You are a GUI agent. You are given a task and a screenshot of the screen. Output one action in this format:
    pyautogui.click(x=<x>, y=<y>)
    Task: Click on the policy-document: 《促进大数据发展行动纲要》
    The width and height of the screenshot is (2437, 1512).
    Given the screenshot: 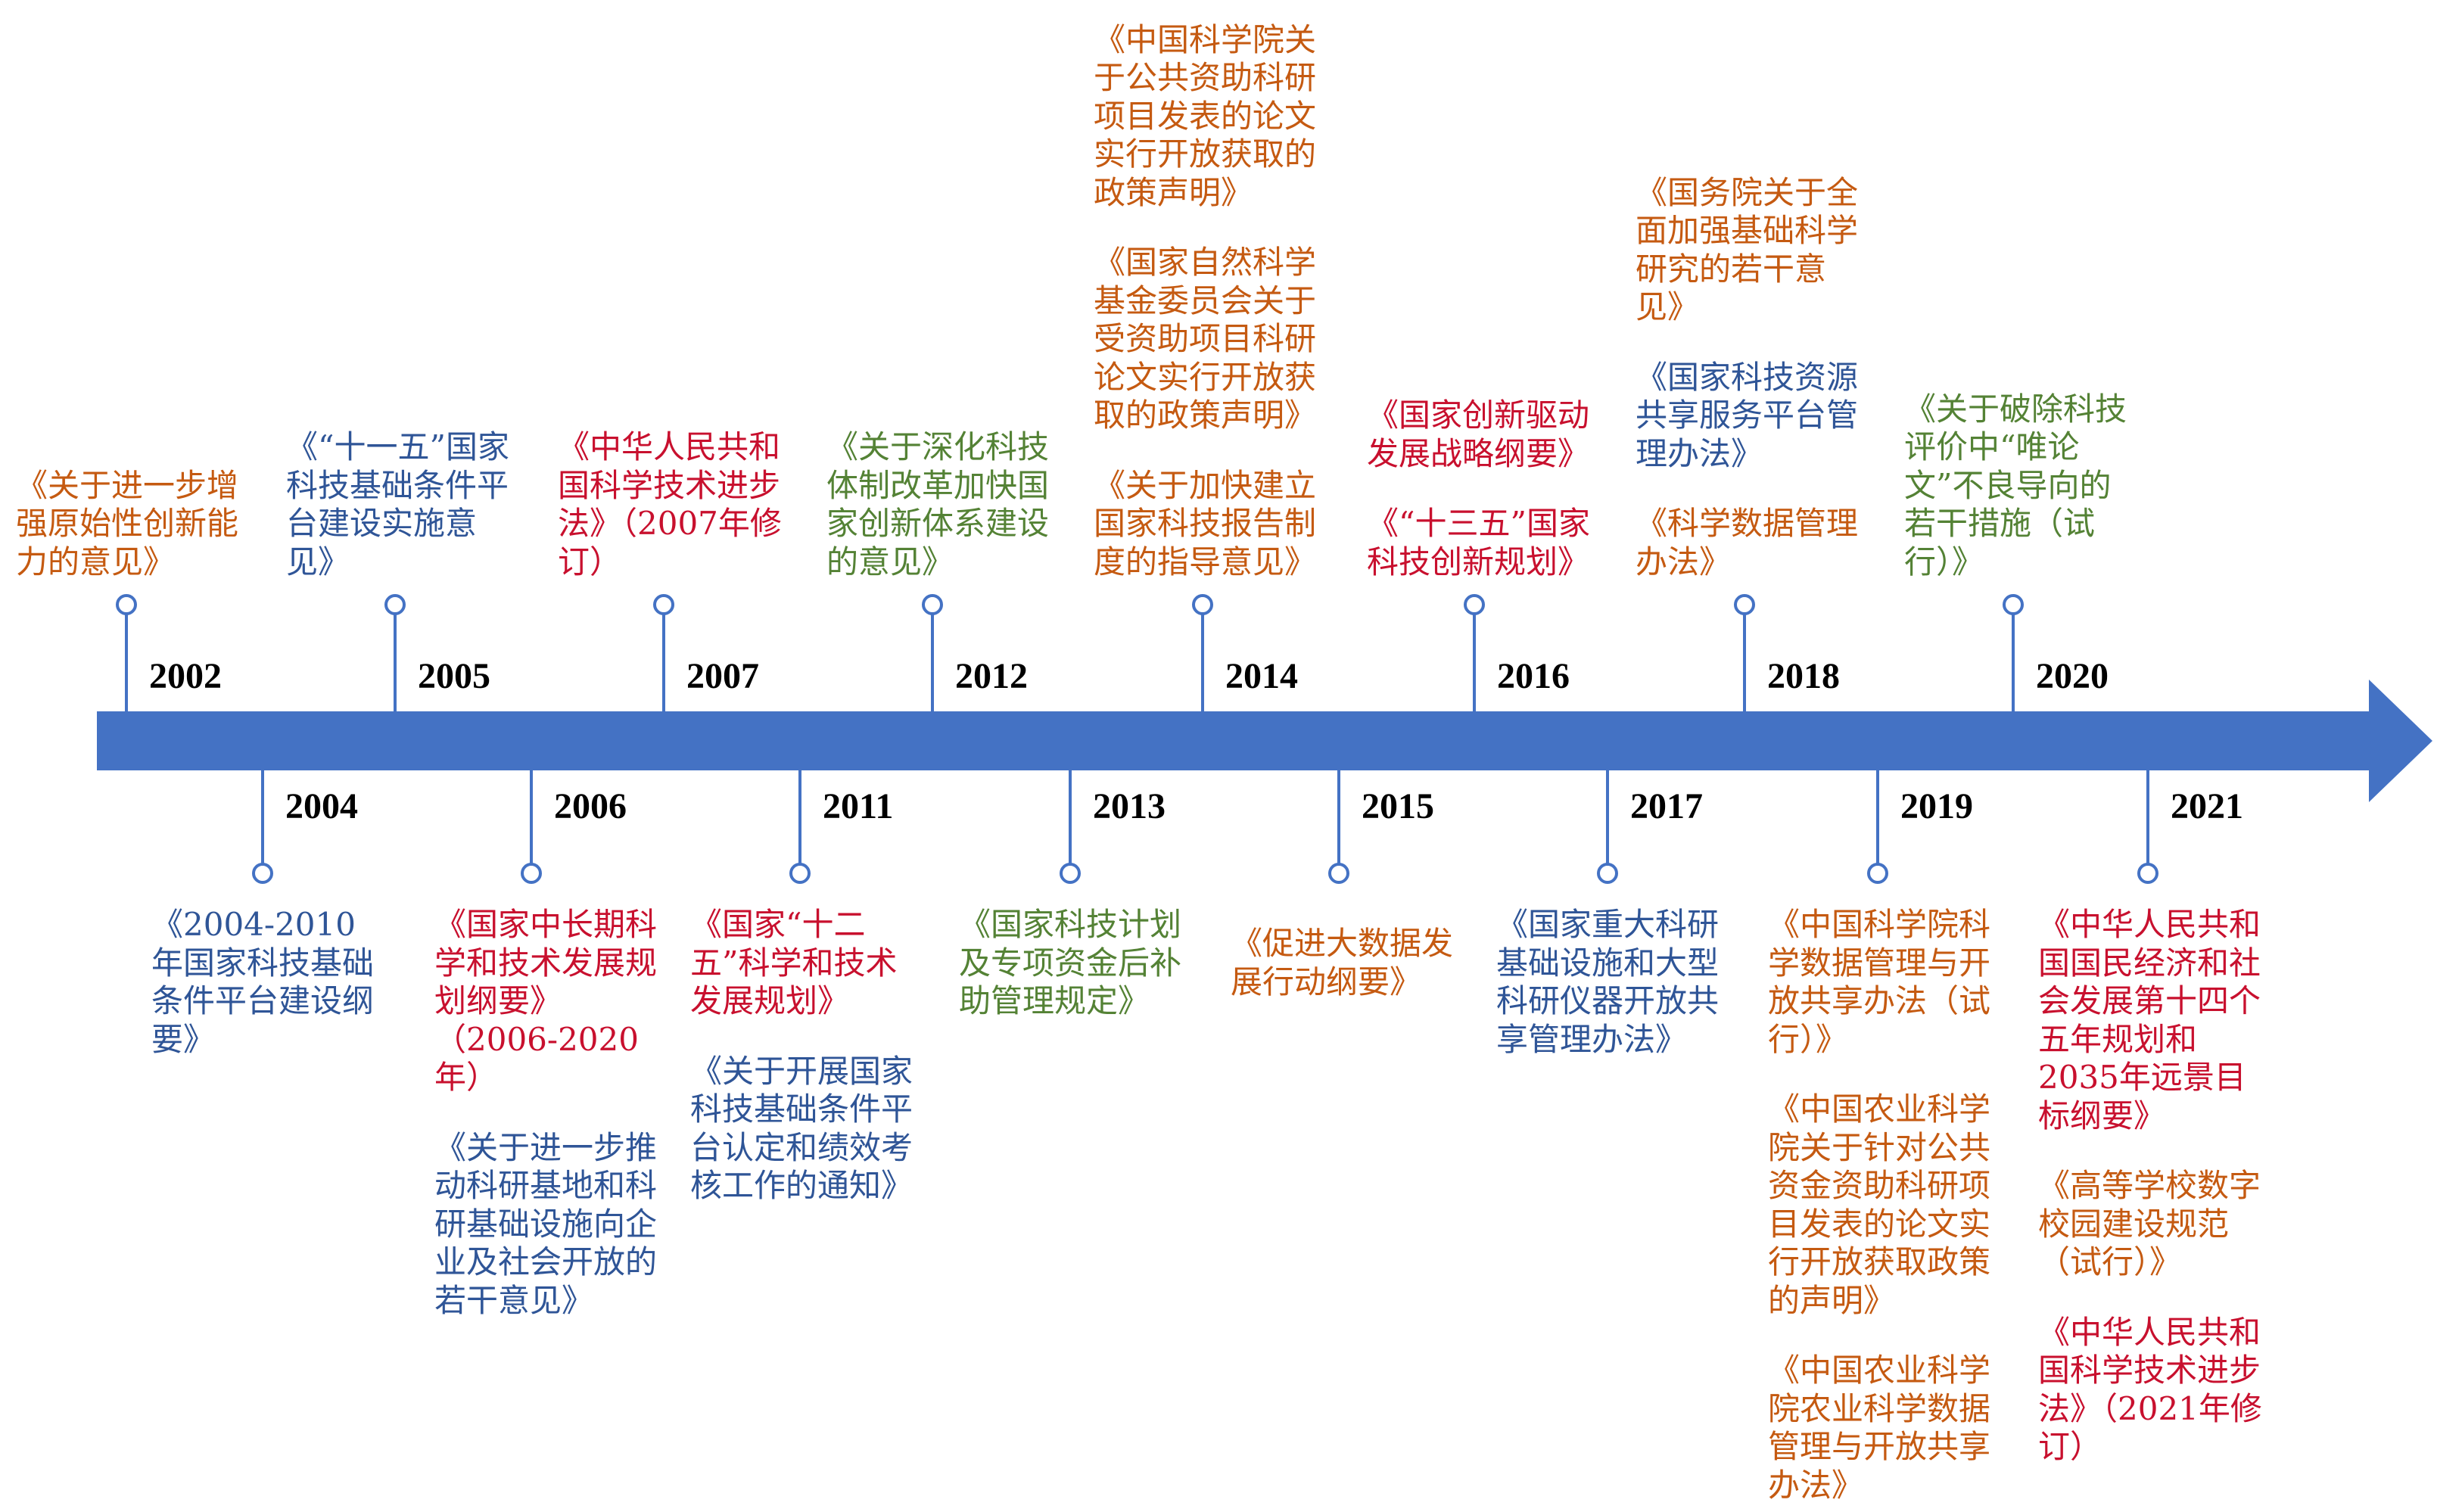 What is the action you would take?
    pyautogui.click(x=1342, y=962)
    